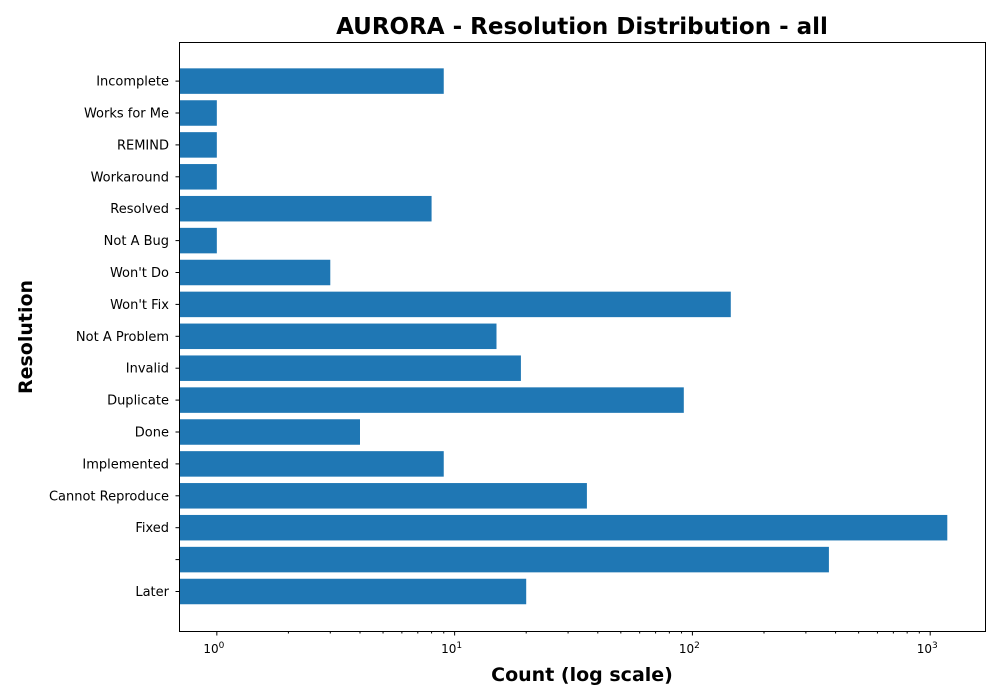 Image resolution: width=1000 pixels, height=700 pixels. What do you see at coordinates (582, 27) in the screenshot?
I see `chart-title: AURORA - Resolution Distribution - all` at bounding box center [582, 27].